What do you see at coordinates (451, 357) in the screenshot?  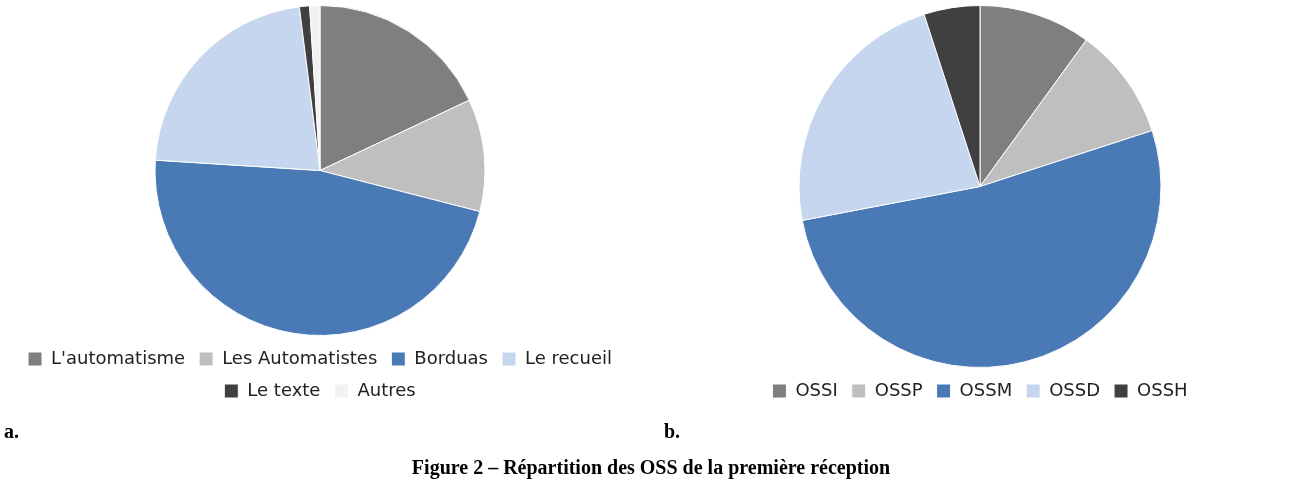 I see `legend-label: Borduas` at bounding box center [451, 357].